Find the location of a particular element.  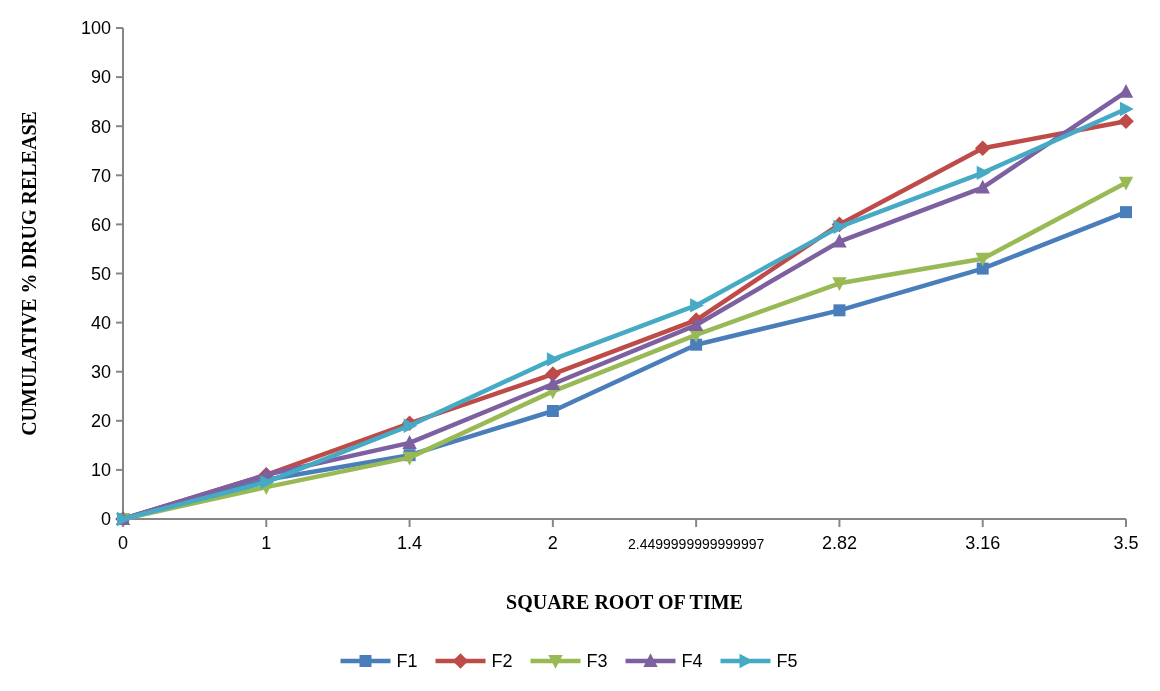

y-tick-label: 100 is located at coordinates (95, 28).